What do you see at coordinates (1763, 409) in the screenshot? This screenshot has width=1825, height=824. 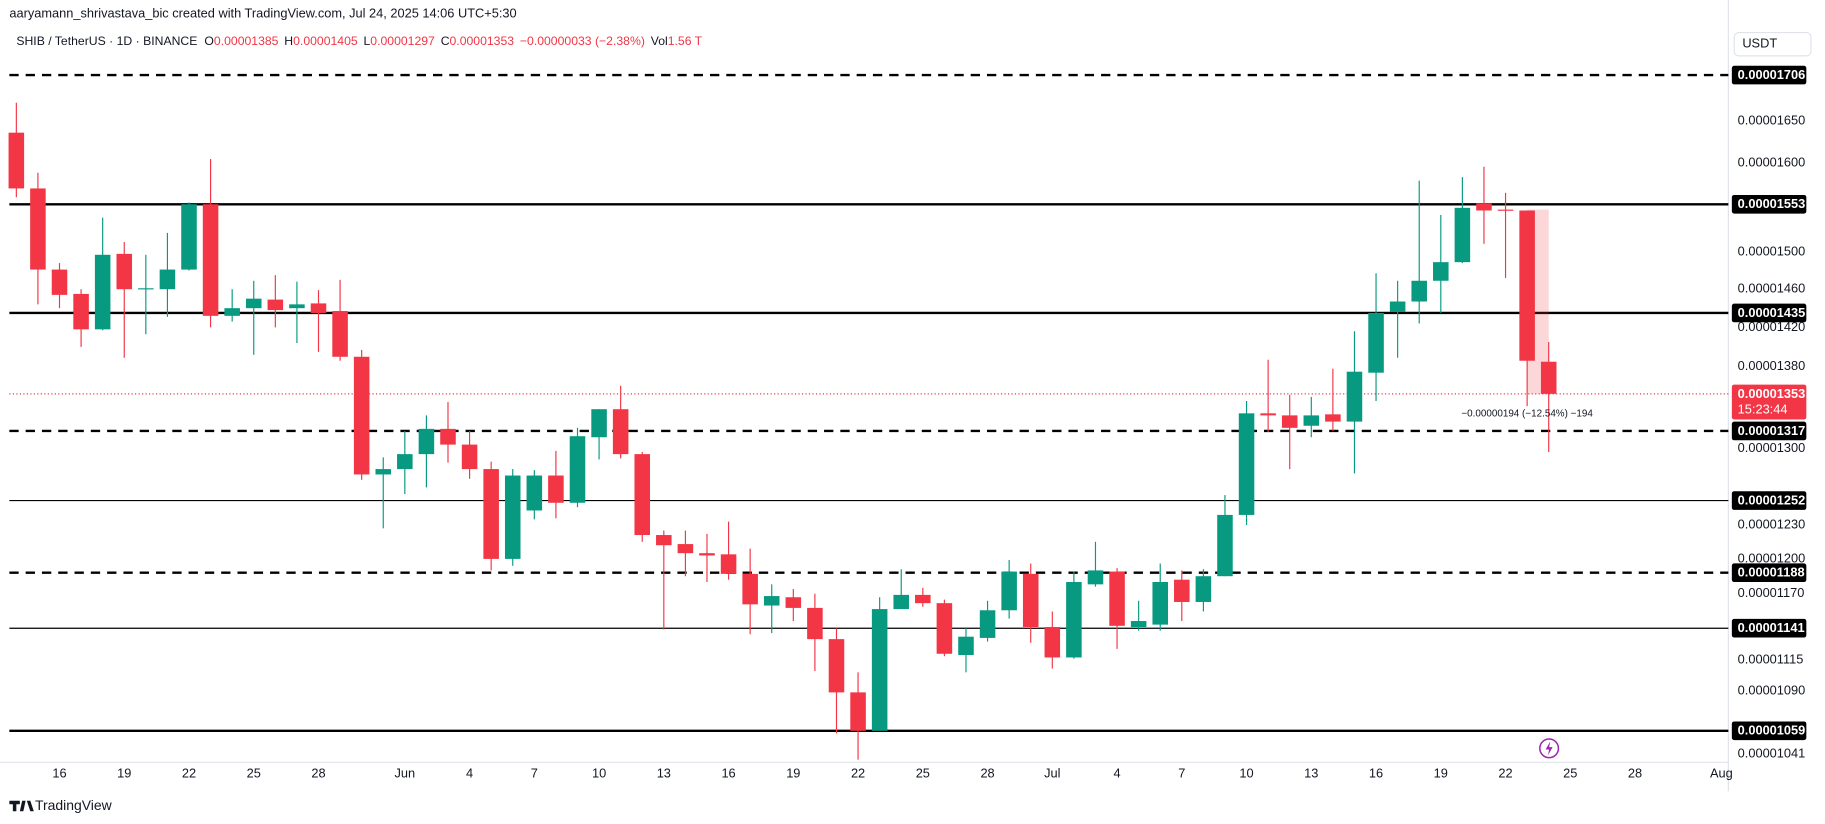 I see `countdown: 15:23:44` at bounding box center [1763, 409].